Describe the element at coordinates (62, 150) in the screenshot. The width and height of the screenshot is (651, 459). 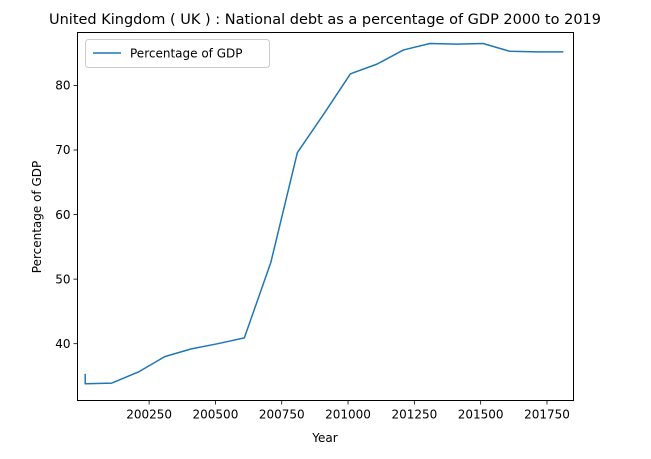
I see `y-tick-label: 70` at that location.